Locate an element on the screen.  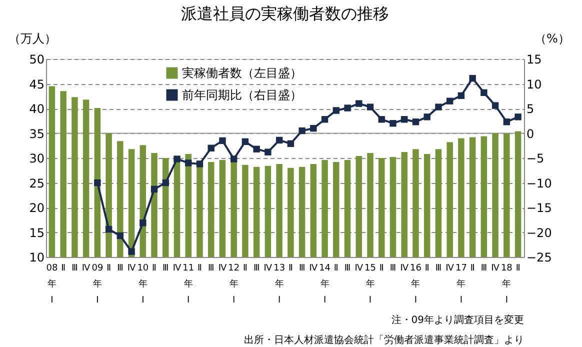
x-tick-label: 10 年 Ⅰ is located at coordinates (143, 285).